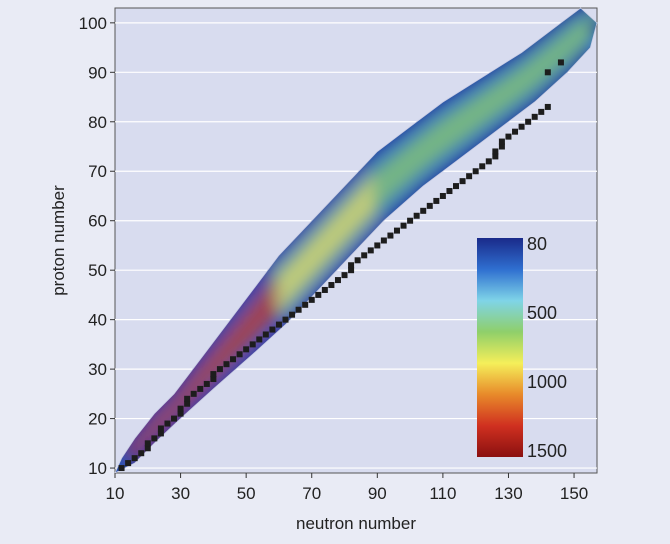 Image resolution: width=670 pixels, height=544 pixels. Describe the element at coordinates (97, 221) in the screenshot. I see `y-tick-label: 60` at that location.